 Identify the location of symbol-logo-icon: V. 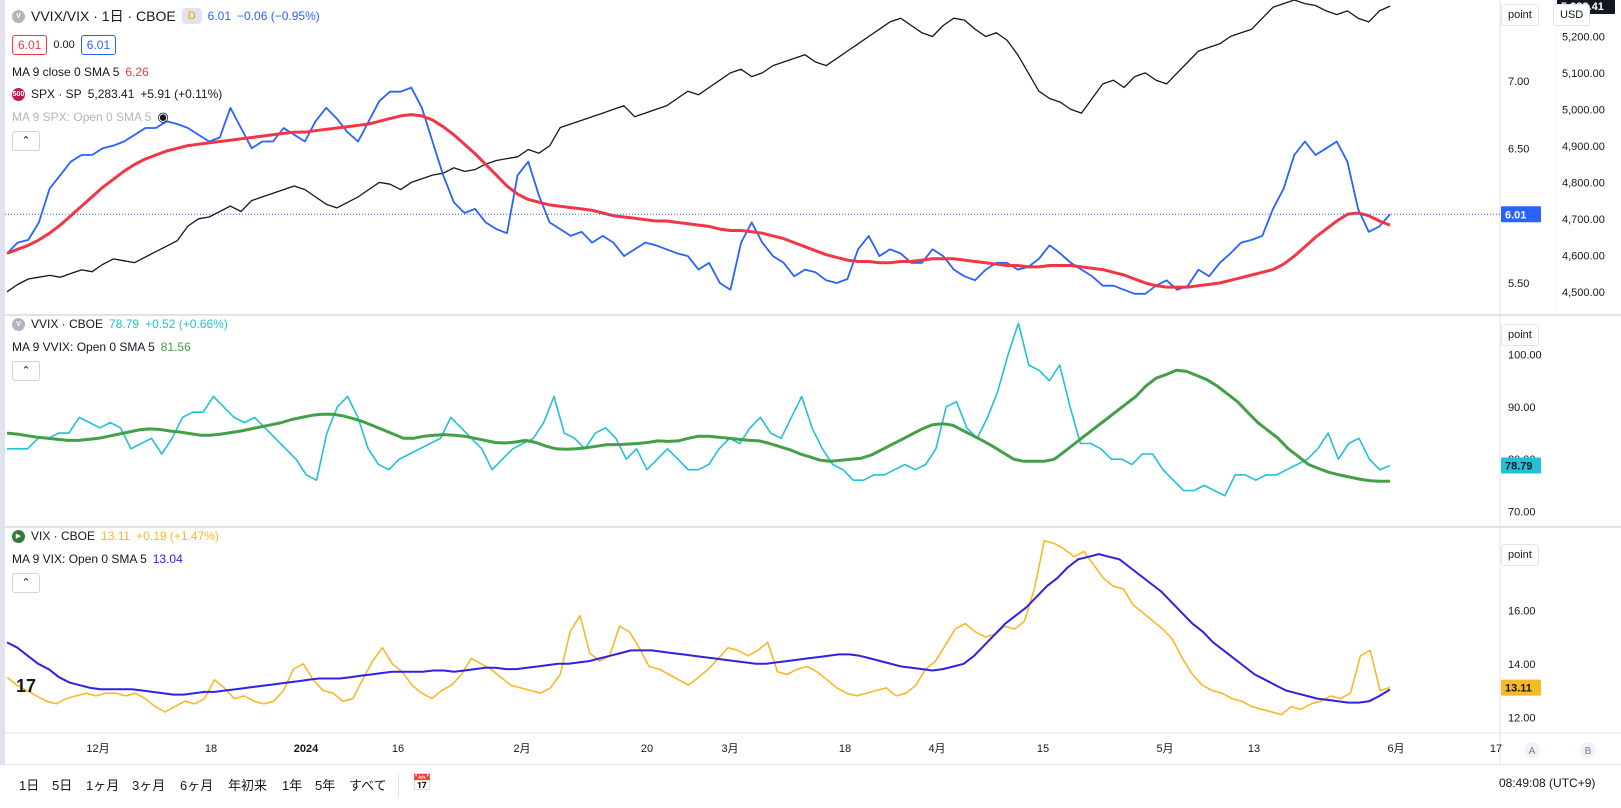
(18, 16).